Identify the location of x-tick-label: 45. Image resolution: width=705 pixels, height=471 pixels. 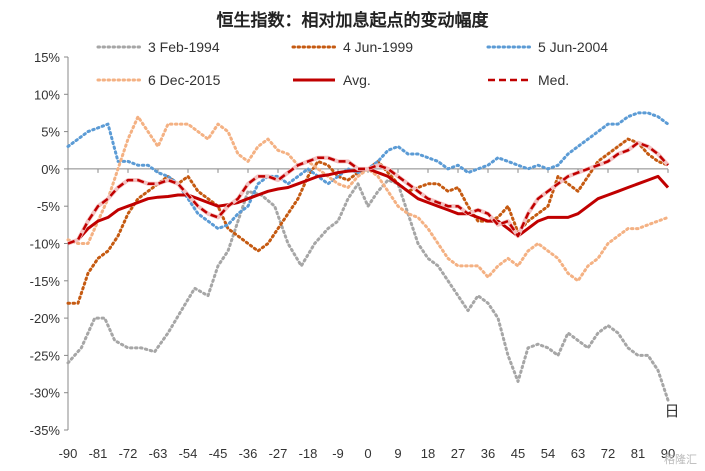
(518, 453).